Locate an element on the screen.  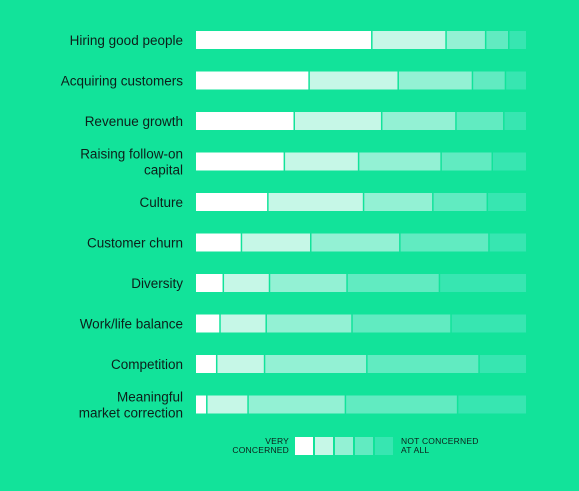
category-label: Hiring good people is located at coordinates (126, 40).